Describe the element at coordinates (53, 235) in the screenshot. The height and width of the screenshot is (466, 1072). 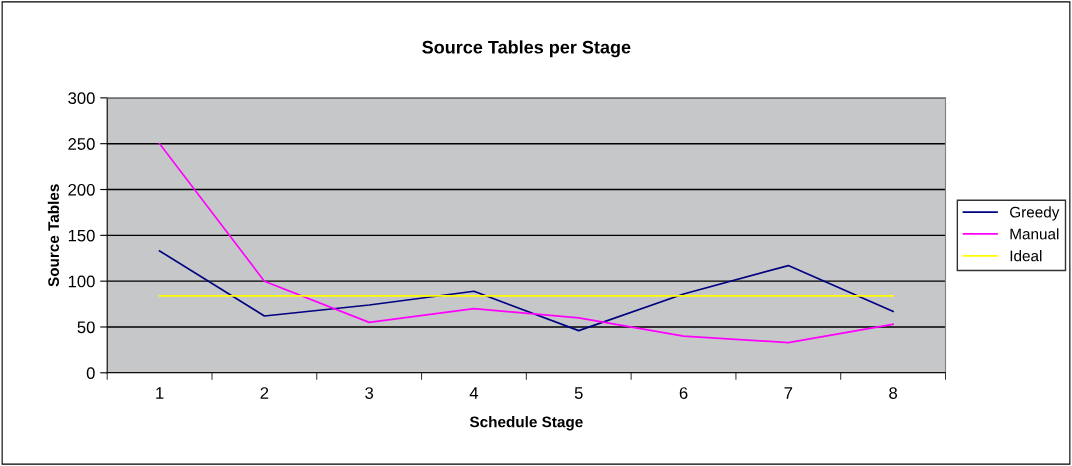
I see `y-axis-title: Source Tables` at that location.